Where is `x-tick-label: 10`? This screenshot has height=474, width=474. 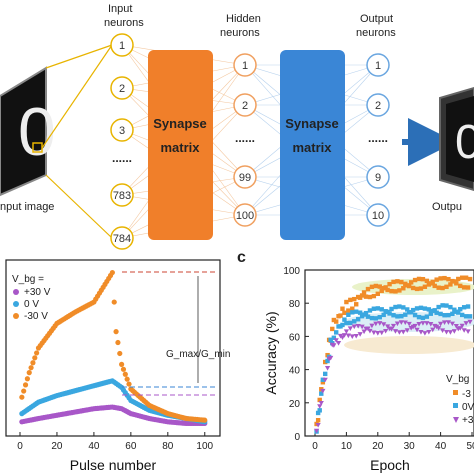
x-tick-label: 10 is located at coordinates (347, 446).